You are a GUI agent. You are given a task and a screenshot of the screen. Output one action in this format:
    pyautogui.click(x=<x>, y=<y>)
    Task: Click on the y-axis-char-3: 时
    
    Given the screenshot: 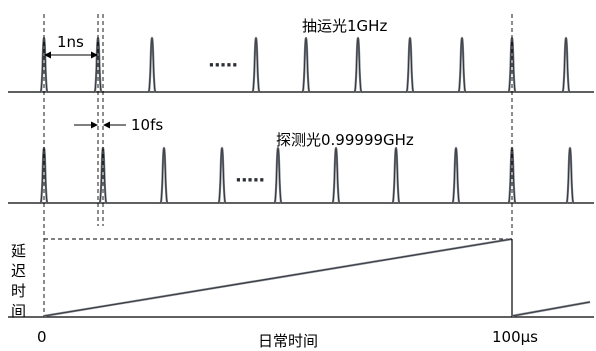 What is the action you would take?
    pyautogui.click(x=18, y=291)
    